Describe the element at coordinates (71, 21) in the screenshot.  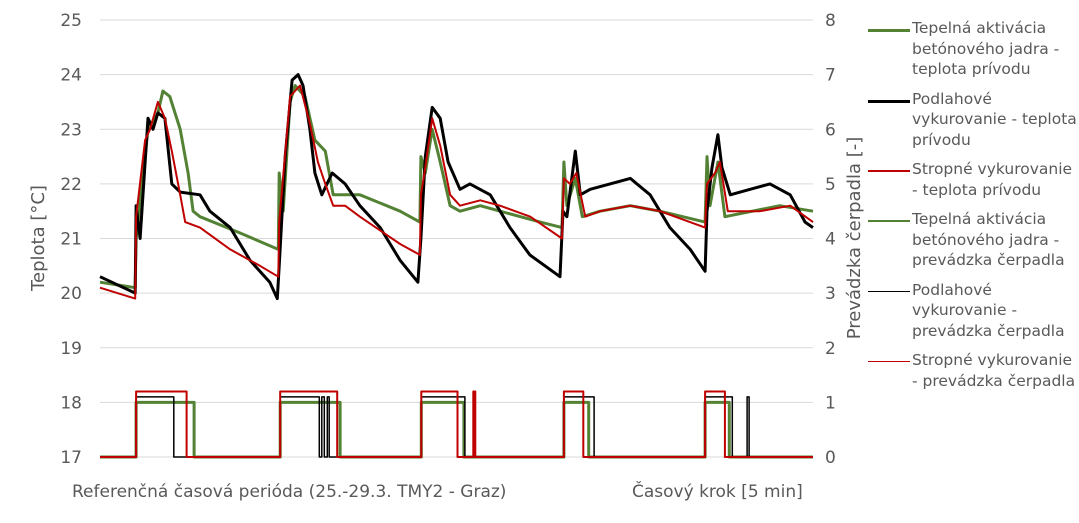
I see `y-tick-label: 25` at that location.